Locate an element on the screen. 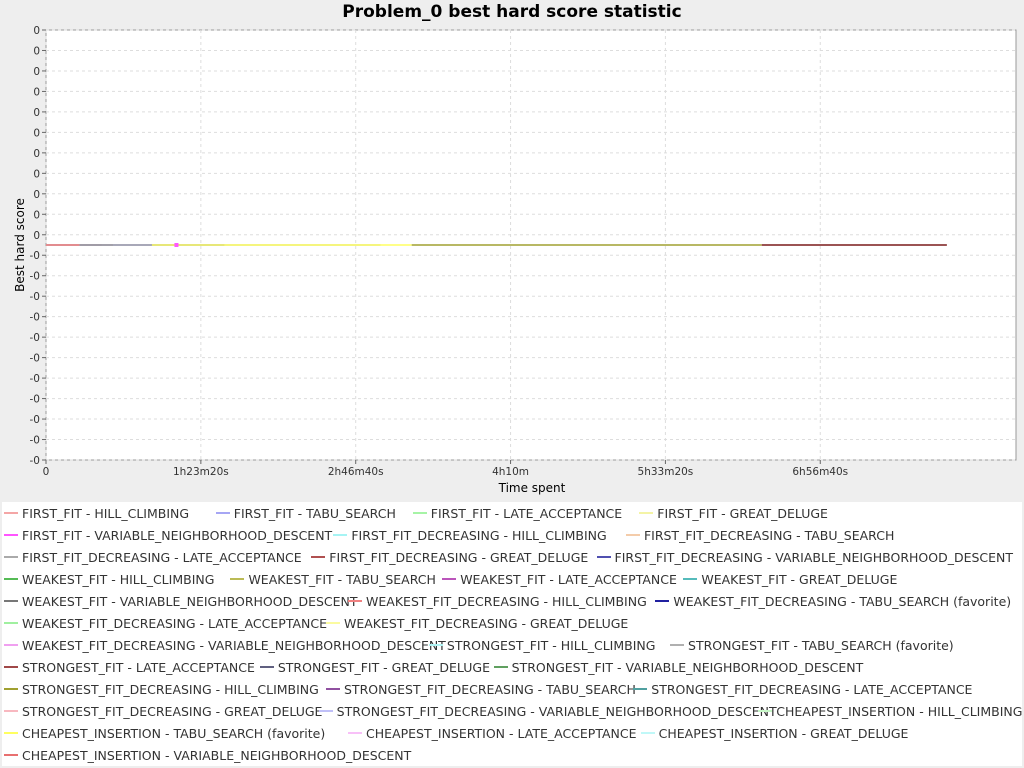 Image resolution: width=1024 pixels, height=768 pixels. legend-label: FIRST_FIT_DECREASING - HILL_CLIMBING is located at coordinates (479, 535).